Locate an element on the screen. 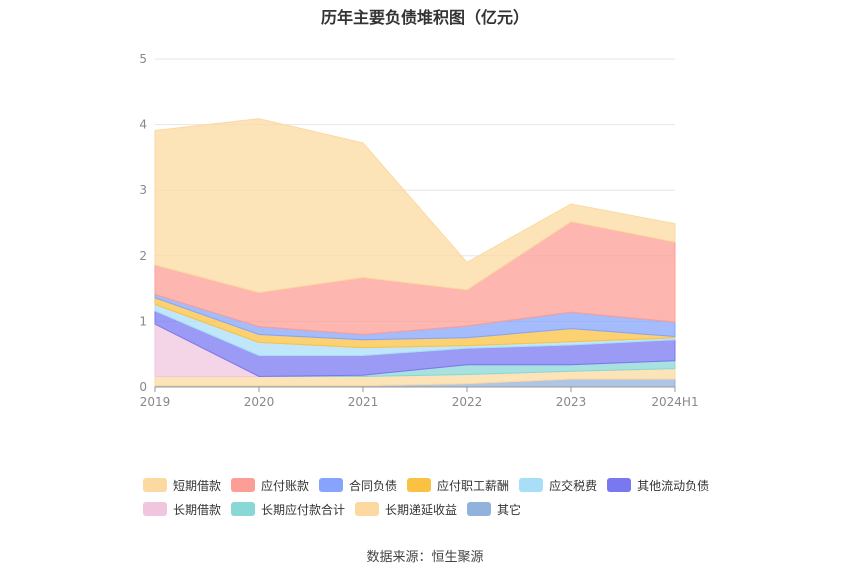 The height and width of the screenshot is (575, 850). legend-row-1: 短期借款 应付账款 合同负债 应付职工薪酬 应交税费 其他流动负债 is located at coordinates (443, 485).